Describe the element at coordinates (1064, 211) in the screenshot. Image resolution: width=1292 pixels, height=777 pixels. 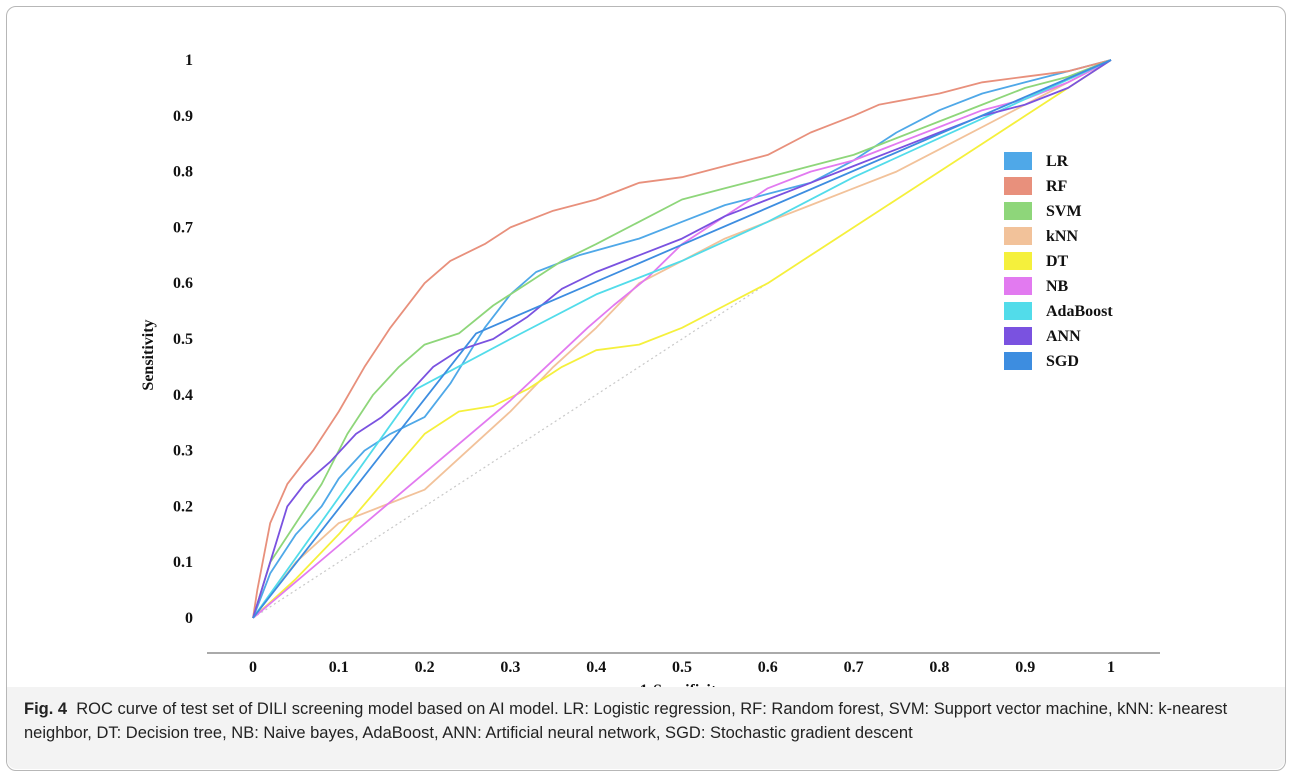
I see `legend-label-svm: SVM` at that location.